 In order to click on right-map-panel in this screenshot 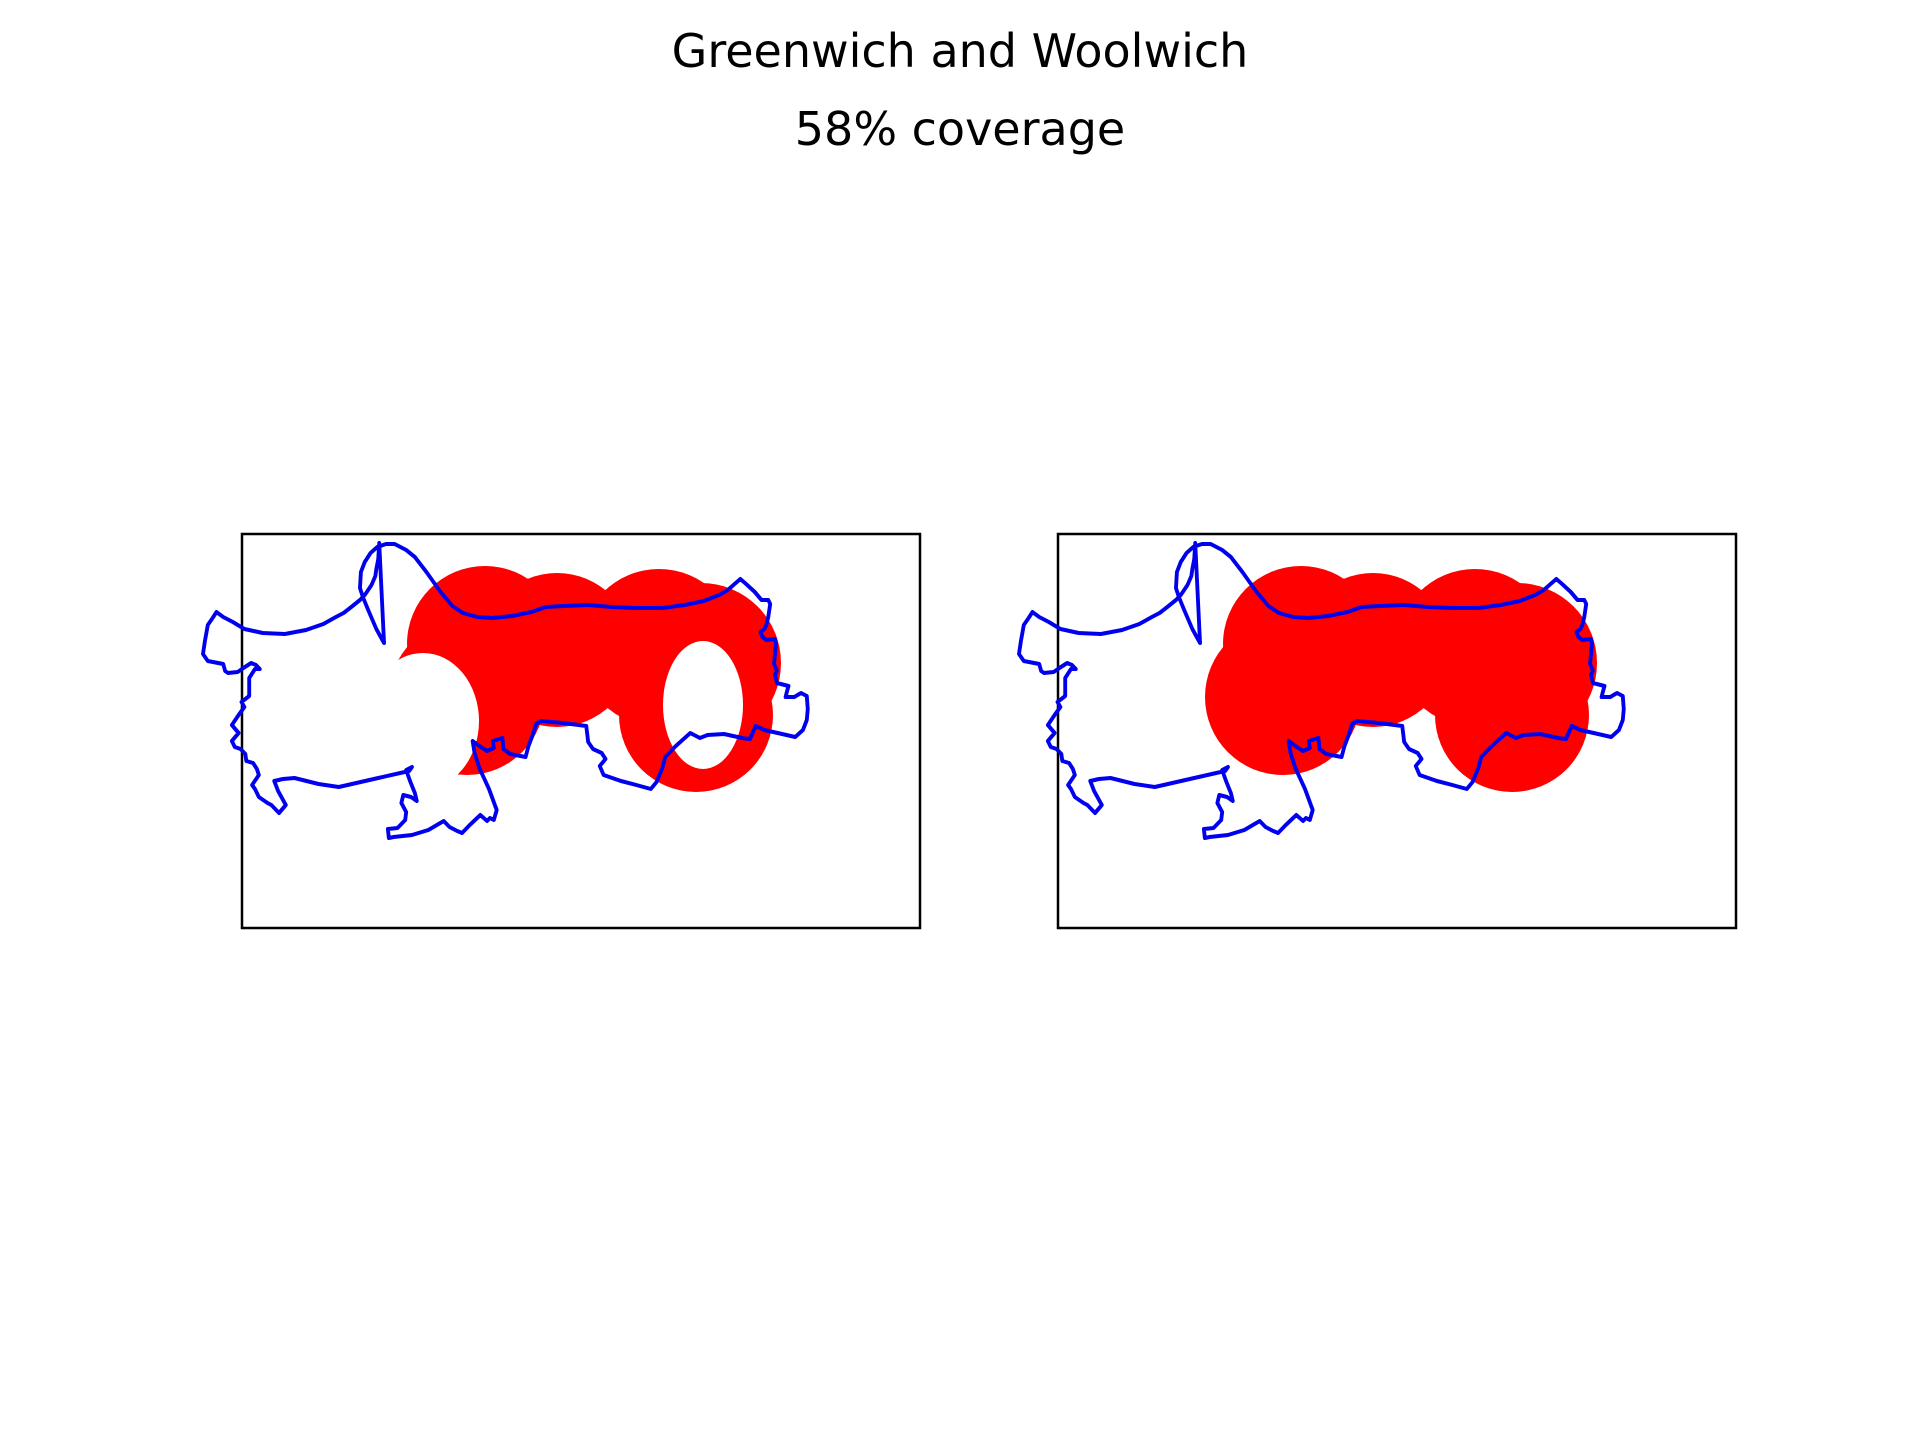, I will do `click(1377, 731)`.